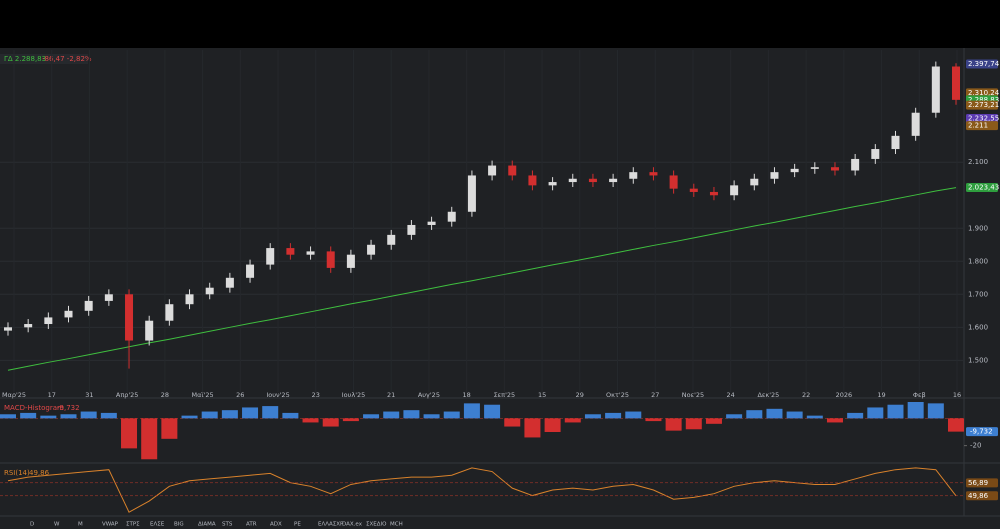 The width and height of the screenshot is (1000, 529). I want to click on x-tick-label: Δεκ'25, so click(768, 395).